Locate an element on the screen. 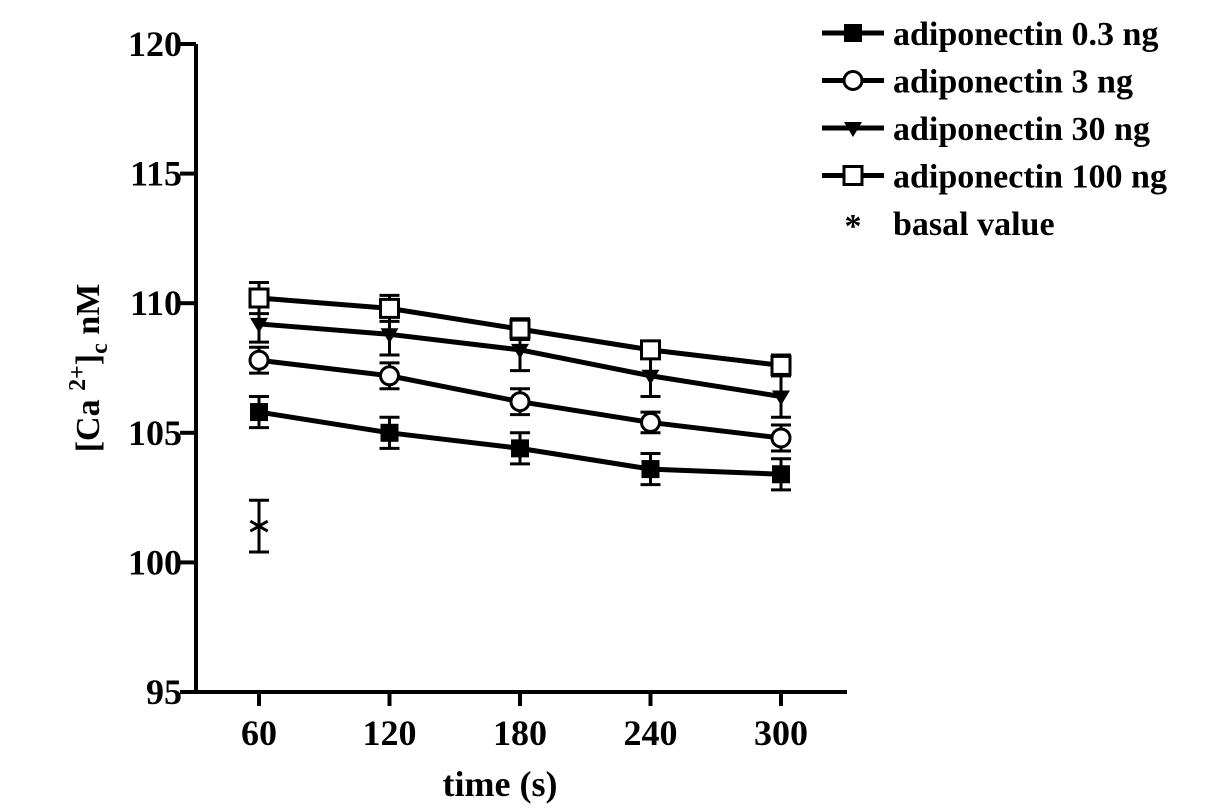  legend-label: adiponectin 30 ng is located at coordinates (1021, 129).